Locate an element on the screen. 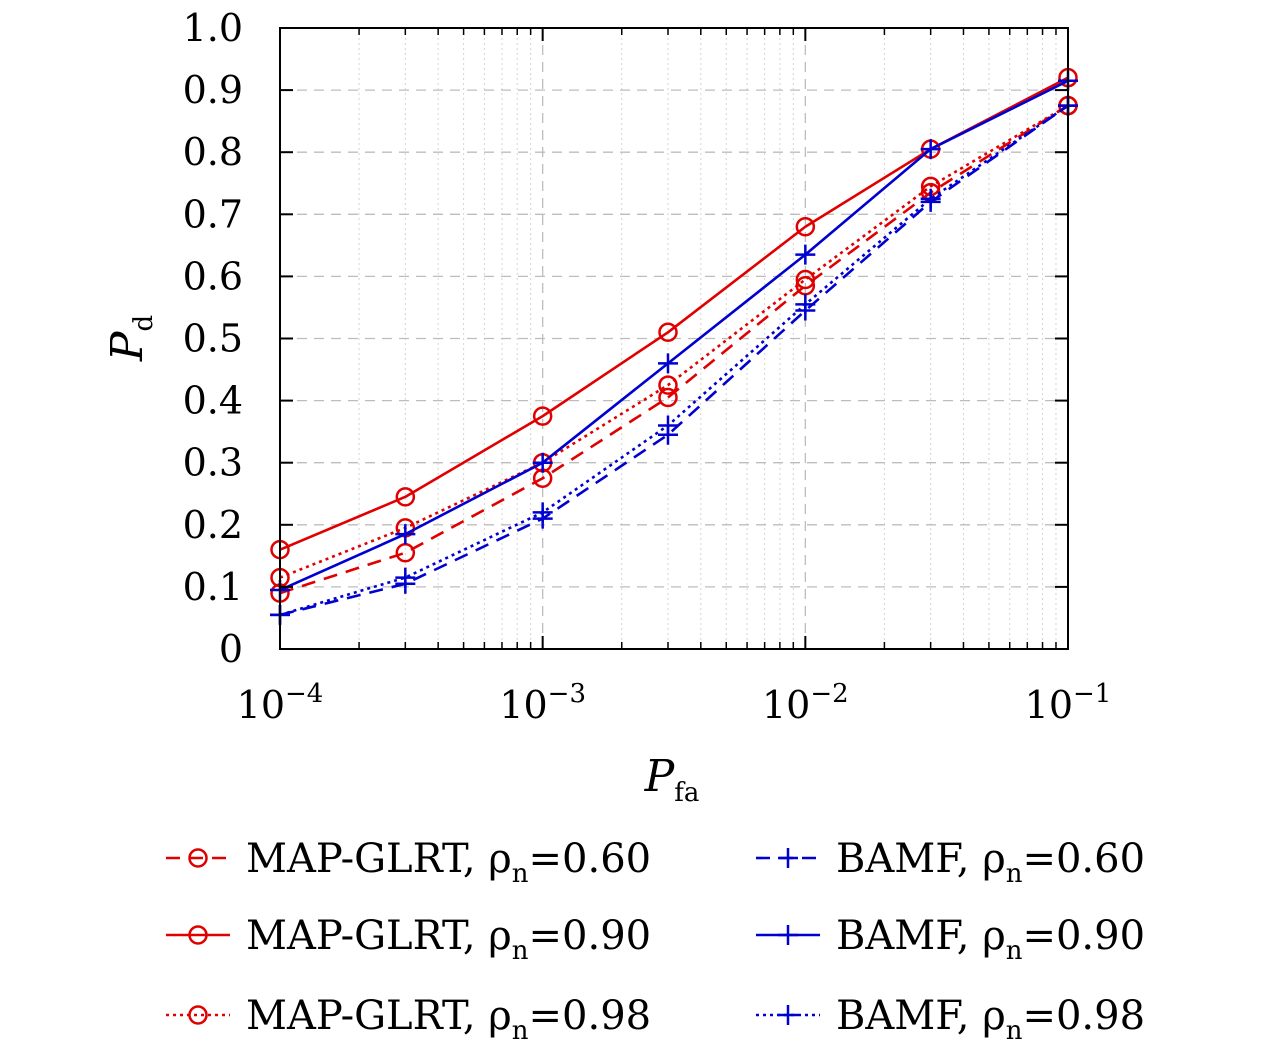 The height and width of the screenshot is (1060, 1280). legend-label: MAP-GLRT, ρn=0.60 is located at coordinates (448, 862).